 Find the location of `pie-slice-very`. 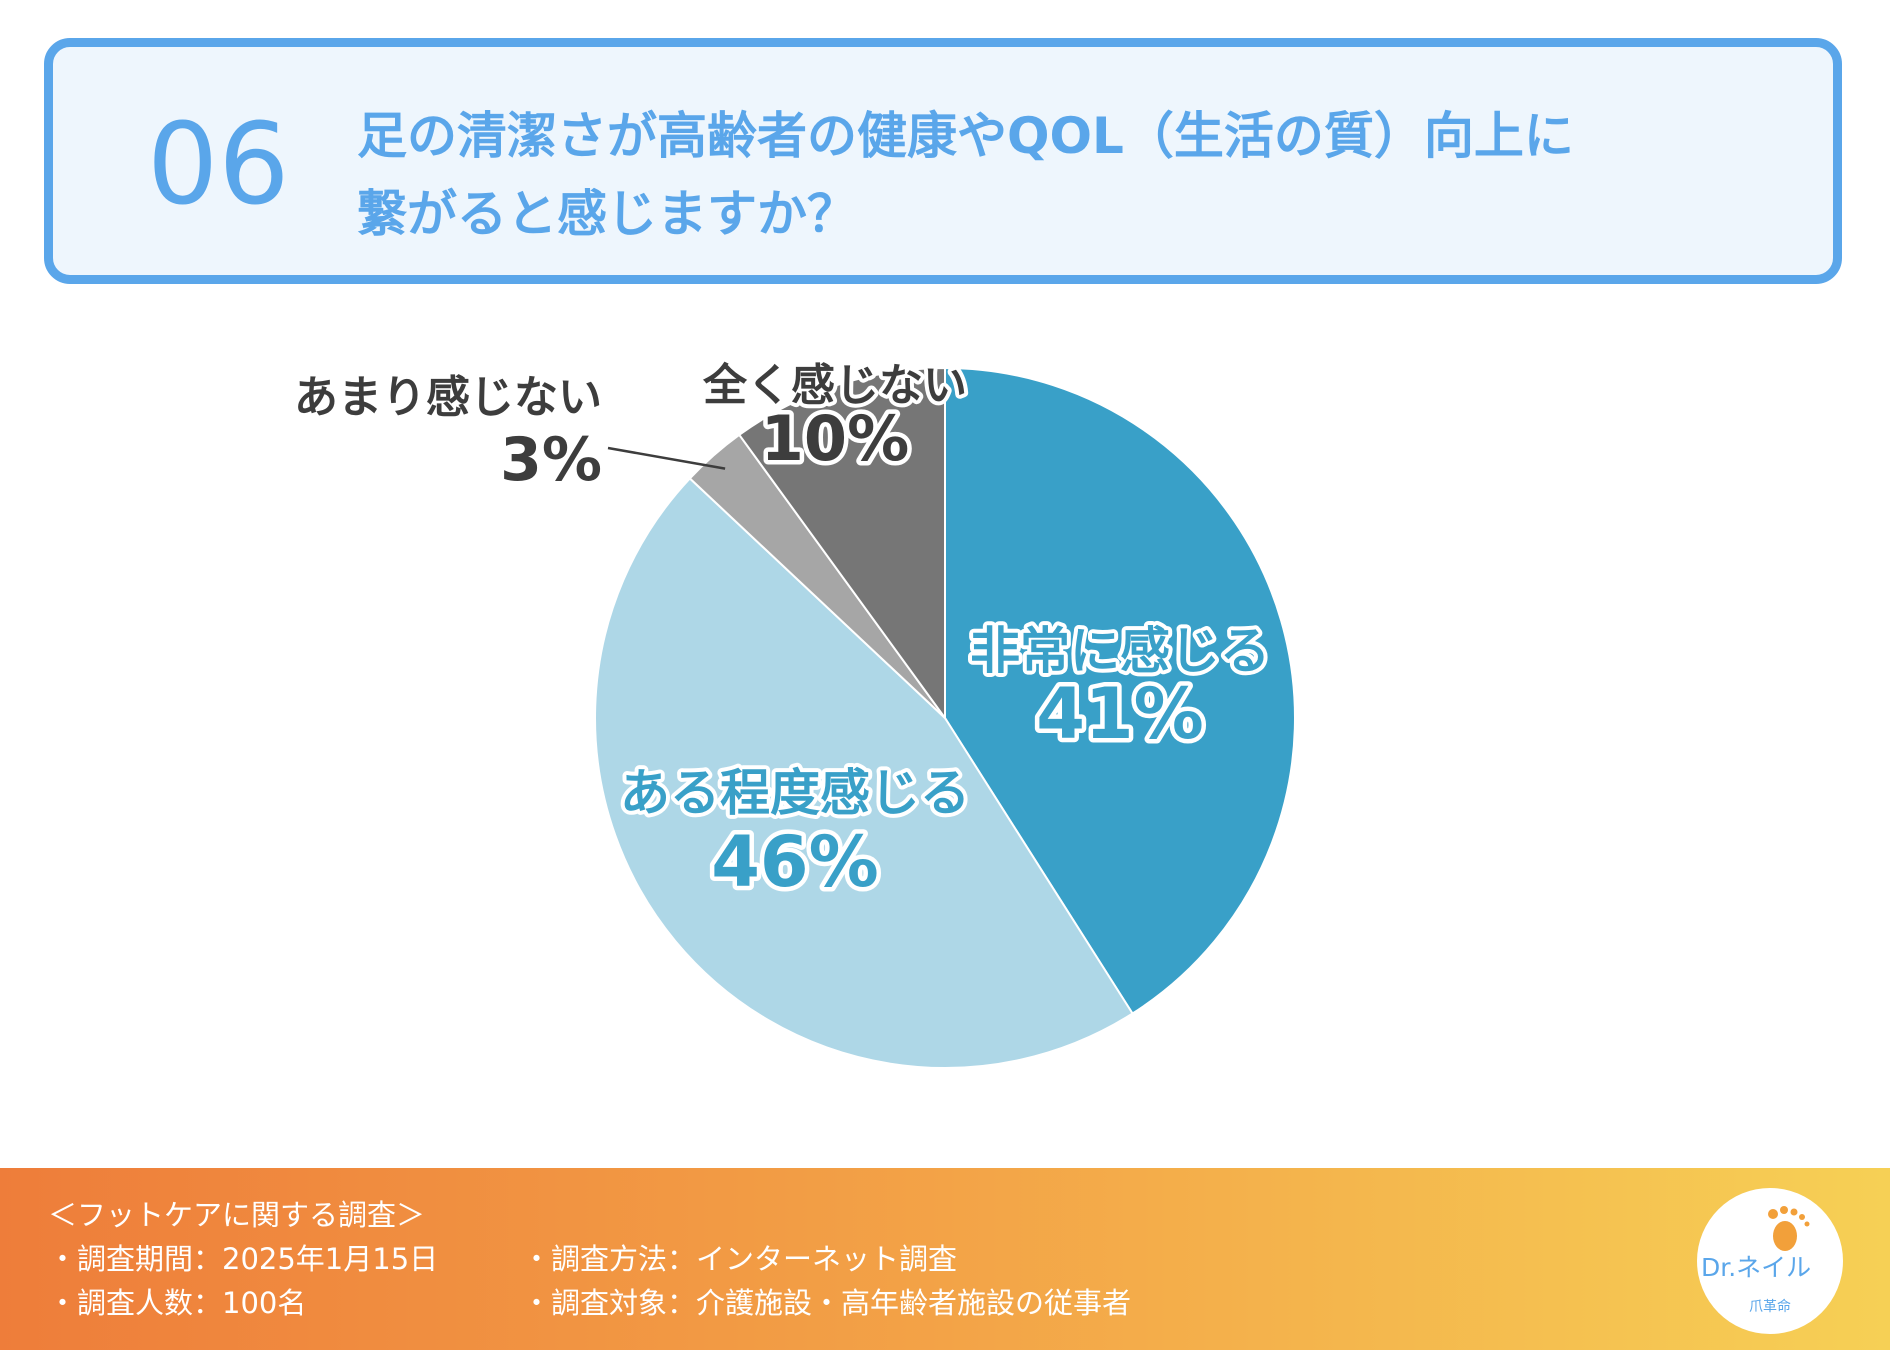

pie-slice-very is located at coordinates (1120, 690).